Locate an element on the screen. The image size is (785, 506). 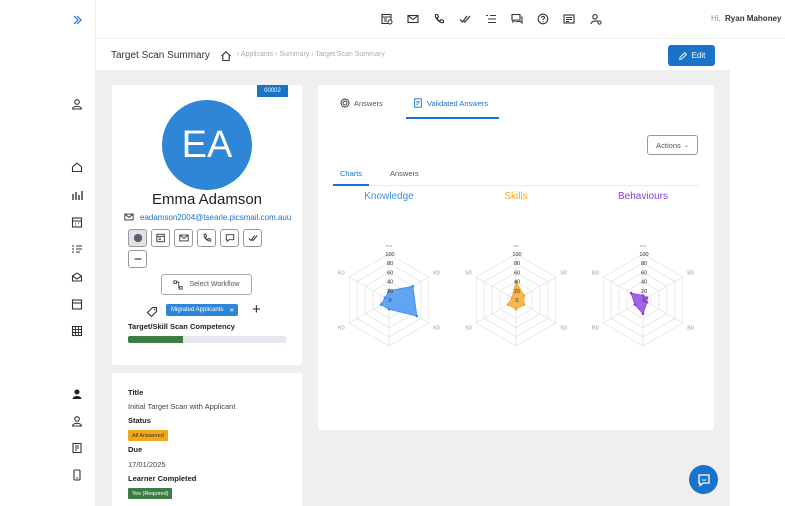
expand-chevron-icon is located at coordinates (77, 20).